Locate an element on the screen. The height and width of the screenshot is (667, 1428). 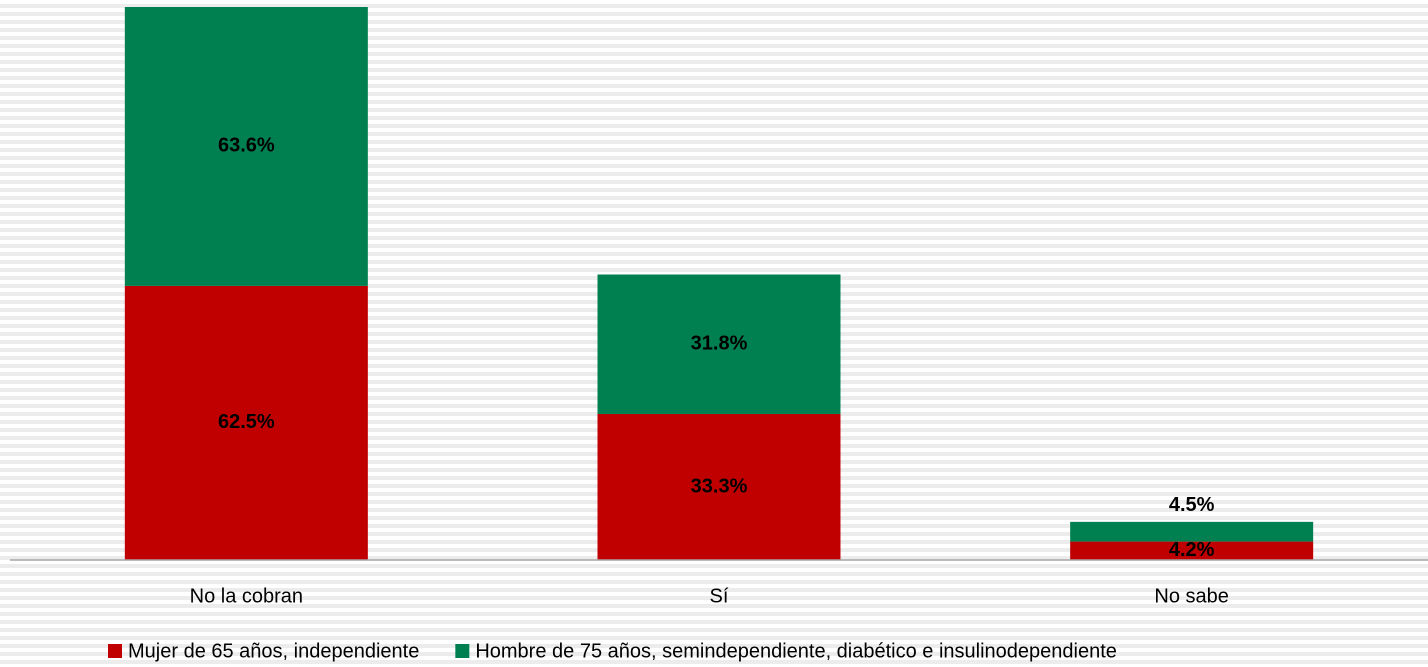
x-tick-label: No sabe is located at coordinates (1191, 596).